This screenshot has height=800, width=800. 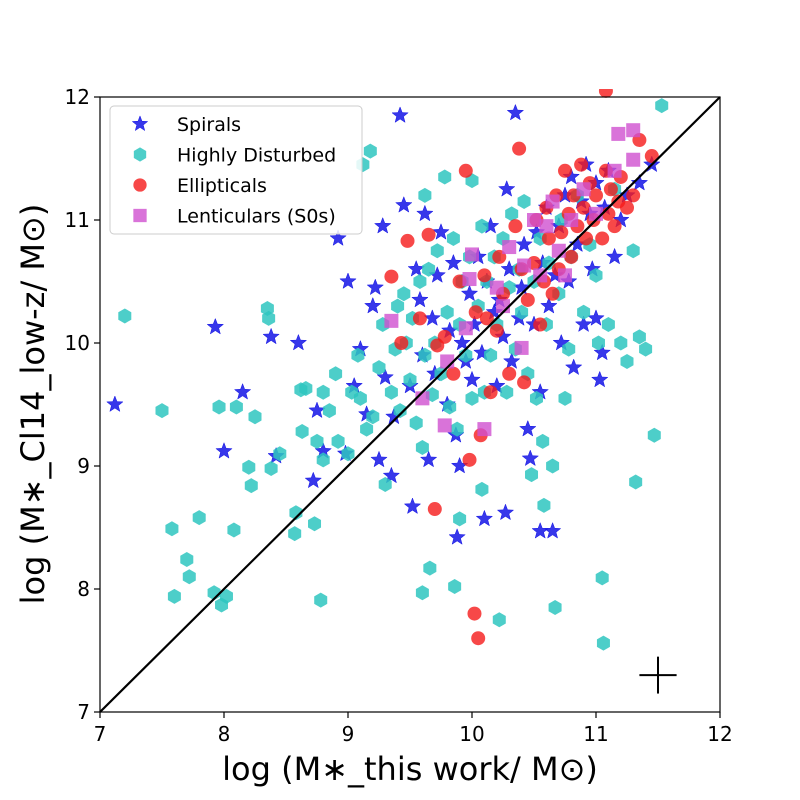 I want to click on y-tick-label: 10, so click(x=77, y=343).